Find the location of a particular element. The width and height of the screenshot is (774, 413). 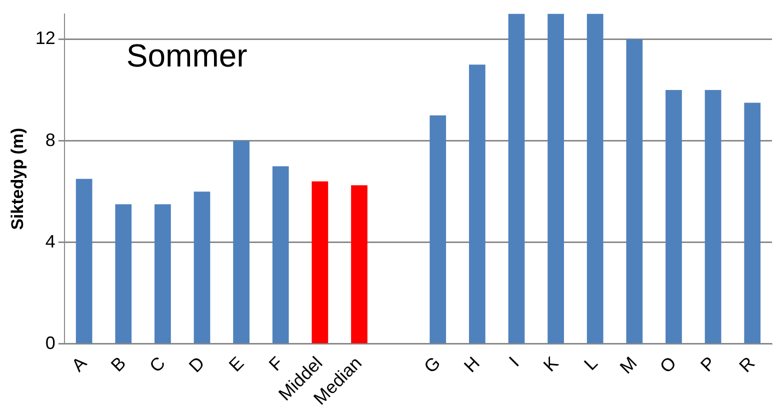

y-axis-title: Siktedyp (m) is located at coordinates (17, 179).